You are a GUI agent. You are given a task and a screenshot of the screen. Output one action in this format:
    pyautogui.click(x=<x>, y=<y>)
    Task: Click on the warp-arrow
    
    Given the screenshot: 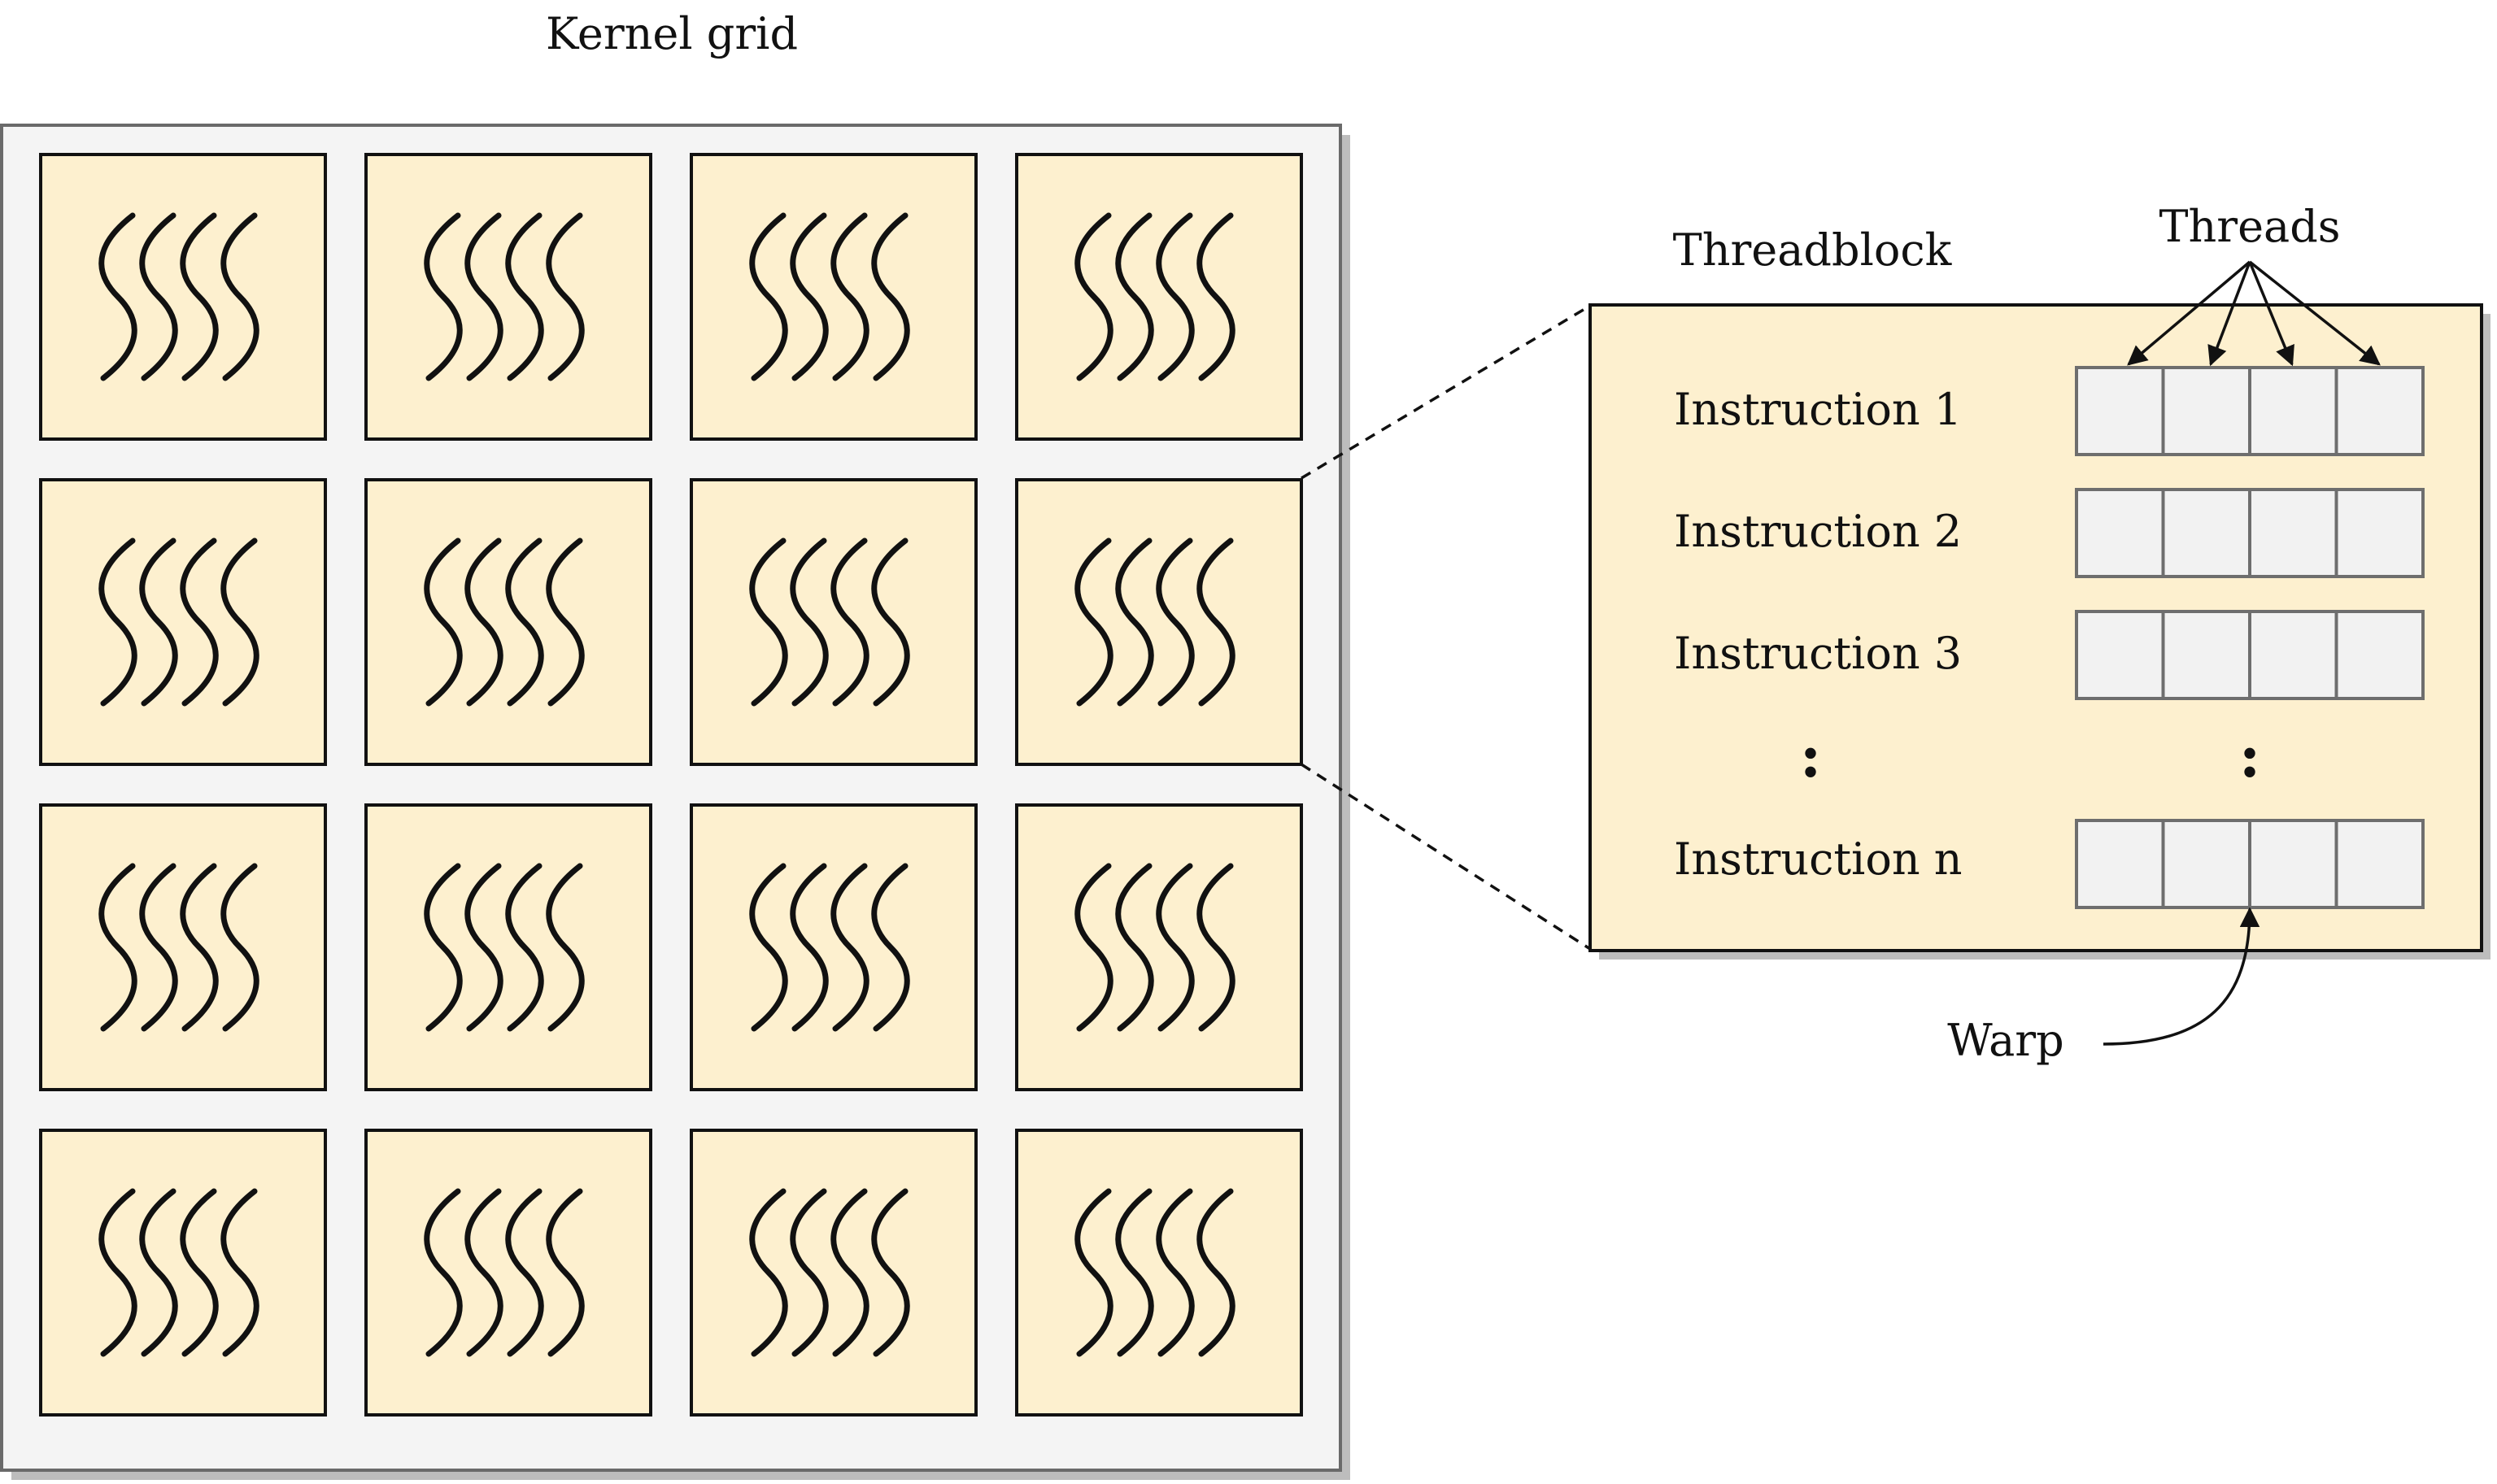 What is the action you would take?
    pyautogui.click(x=2181, y=976)
    